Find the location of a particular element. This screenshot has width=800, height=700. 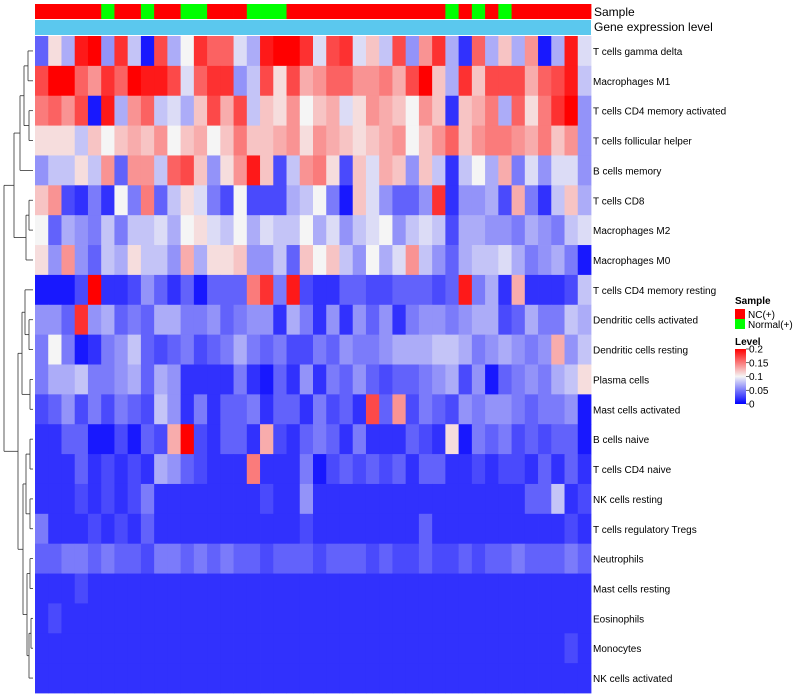

row-label: T cells gamma delta is located at coordinates (638, 52).